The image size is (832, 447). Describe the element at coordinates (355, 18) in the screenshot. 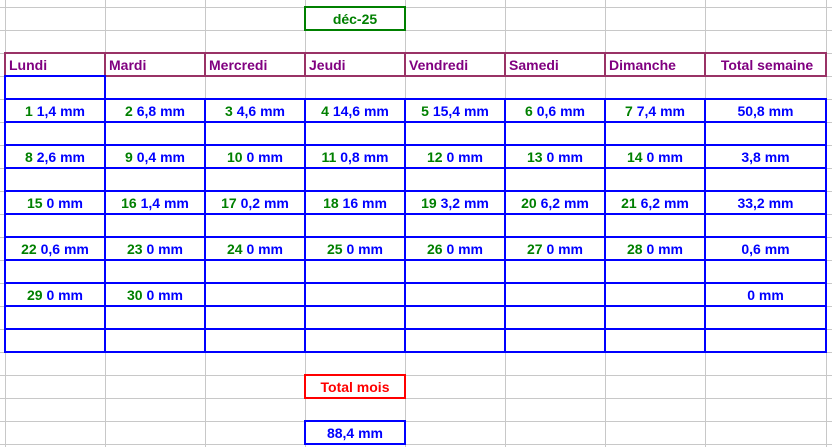

I see `month-title-cell: déc-25` at that location.